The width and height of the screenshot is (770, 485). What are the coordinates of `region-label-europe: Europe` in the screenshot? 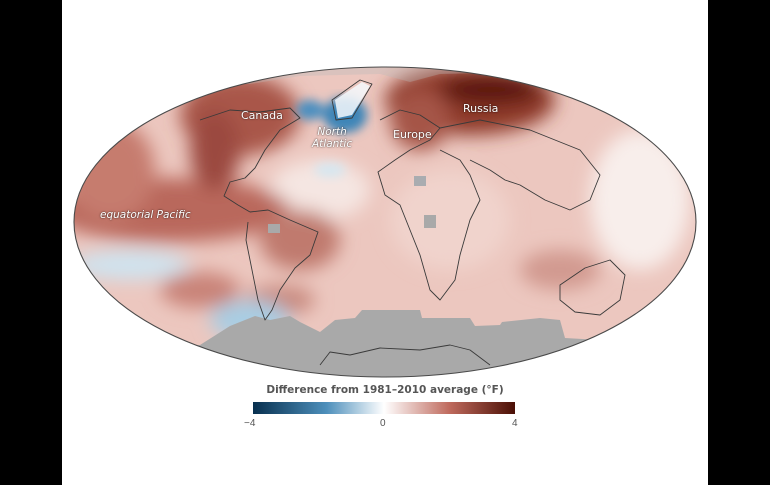 It's located at (412, 134).